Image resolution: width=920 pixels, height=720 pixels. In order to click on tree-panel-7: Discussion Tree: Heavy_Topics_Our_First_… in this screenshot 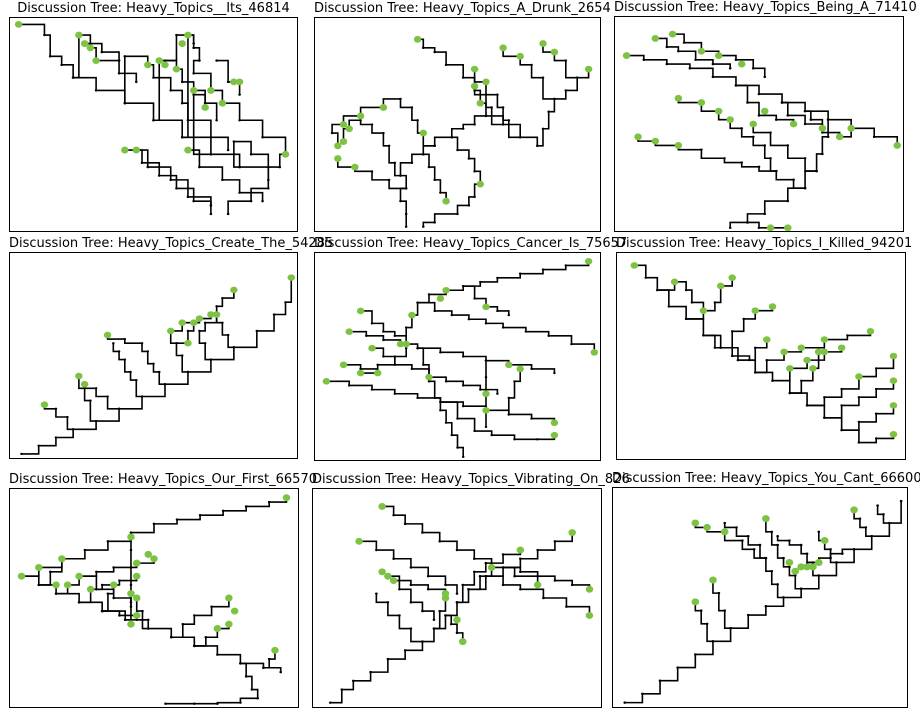, I will do `click(163, 590)`.